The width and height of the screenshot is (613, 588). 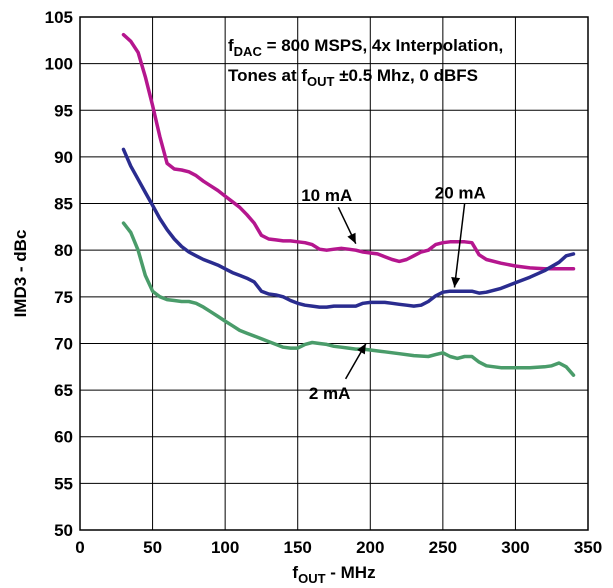 I want to click on arrow-20-ma, so click(x=459, y=245).